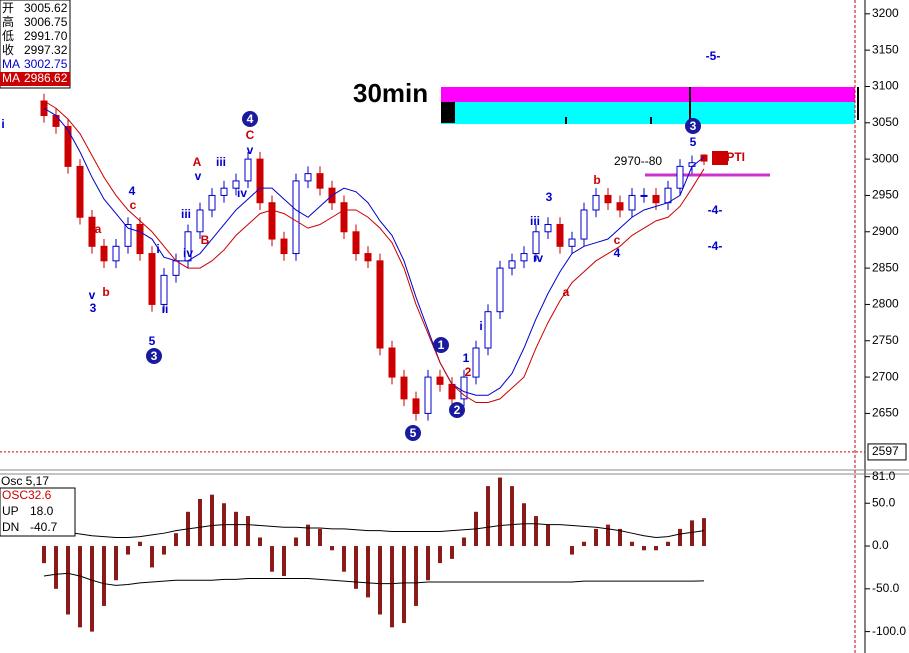  I want to click on wave-label: B, so click(205, 240).